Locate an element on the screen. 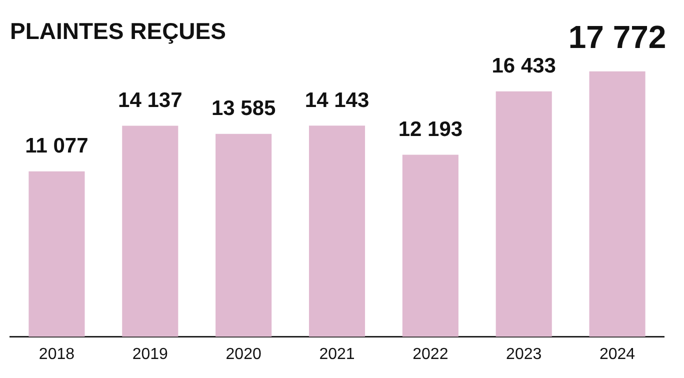 This screenshot has height=378, width=684. data-label: 14 143 is located at coordinates (337, 100).